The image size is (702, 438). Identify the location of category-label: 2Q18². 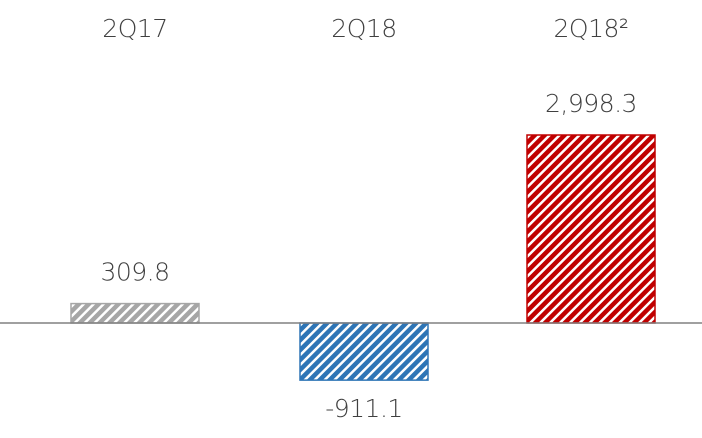
(591, 28).